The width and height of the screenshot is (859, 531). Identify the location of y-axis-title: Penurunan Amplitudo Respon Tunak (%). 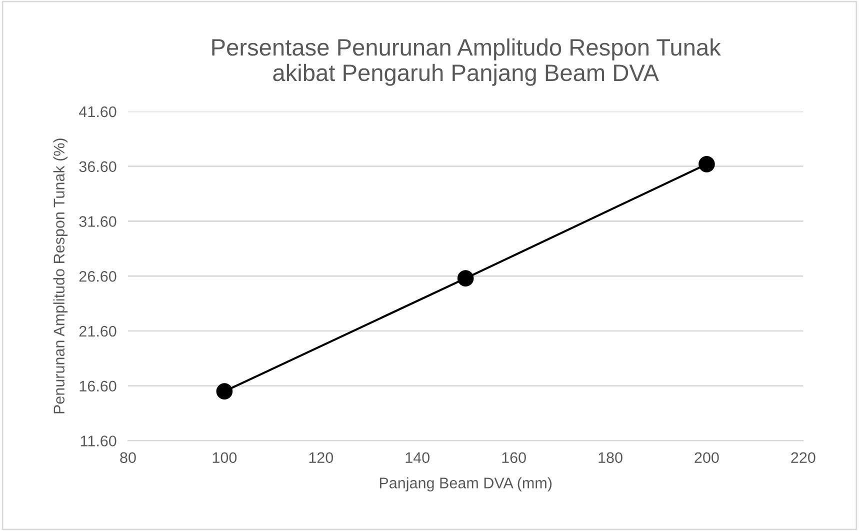
(60, 276).